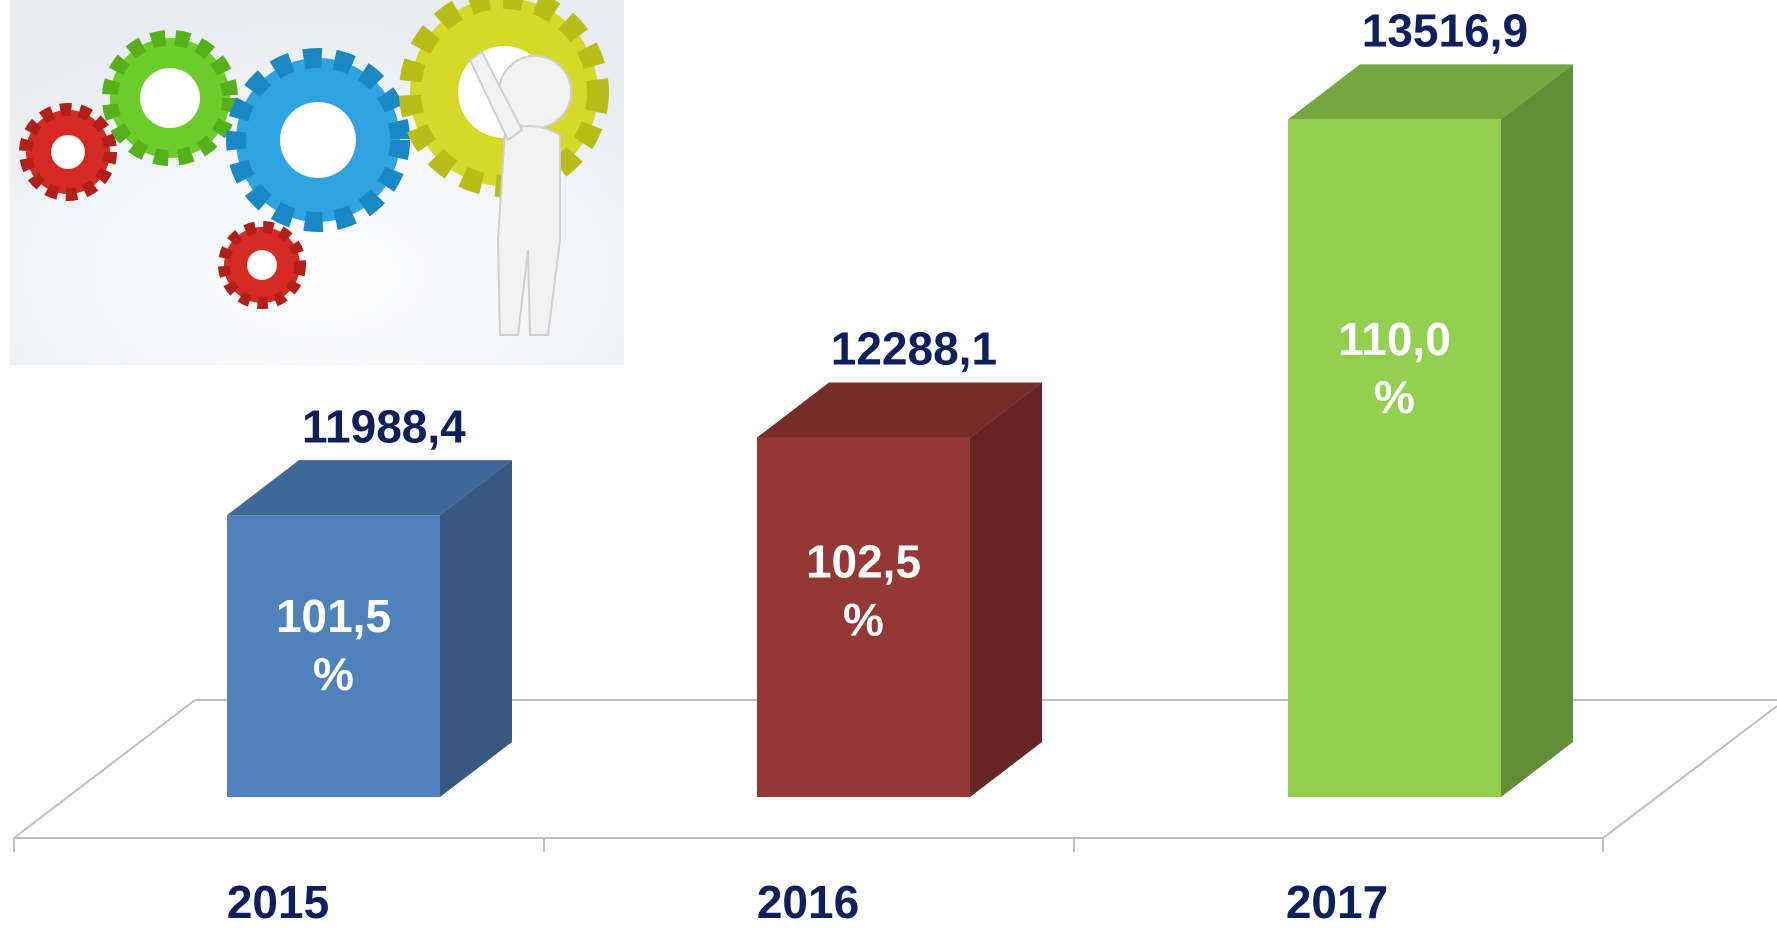 The height and width of the screenshot is (928, 1777). Describe the element at coordinates (384, 426) in the screenshot. I see `value-label: 11988,4` at that location.